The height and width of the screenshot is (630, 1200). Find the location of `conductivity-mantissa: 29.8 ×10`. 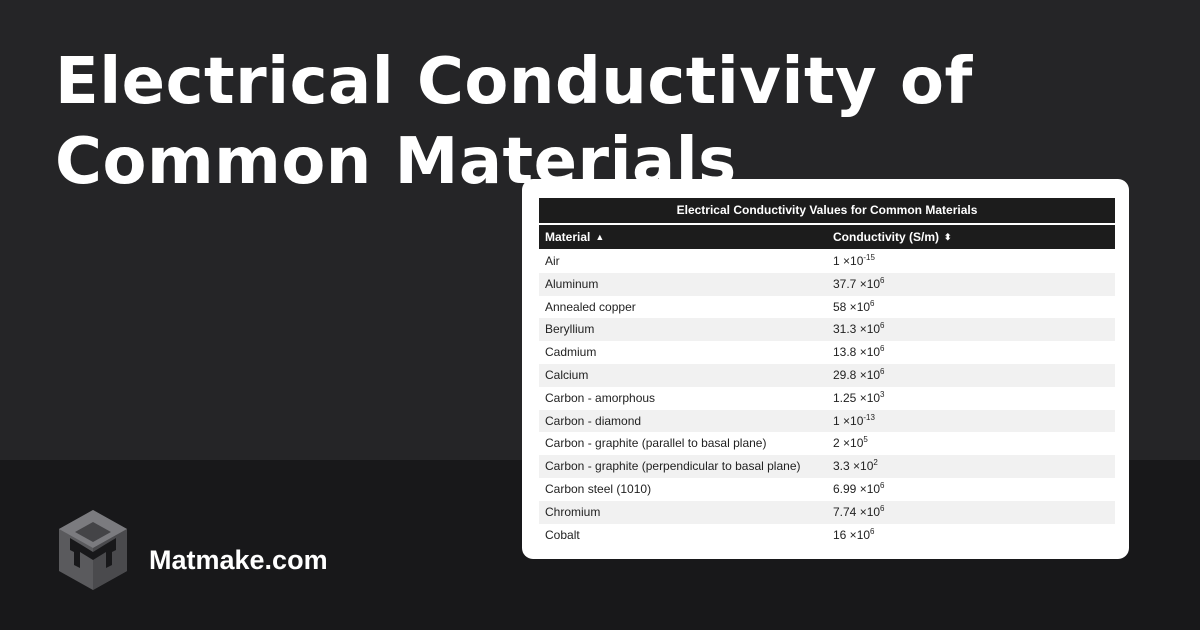

conductivity-mantissa: 29.8 ×10 is located at coordinates (857, 374).